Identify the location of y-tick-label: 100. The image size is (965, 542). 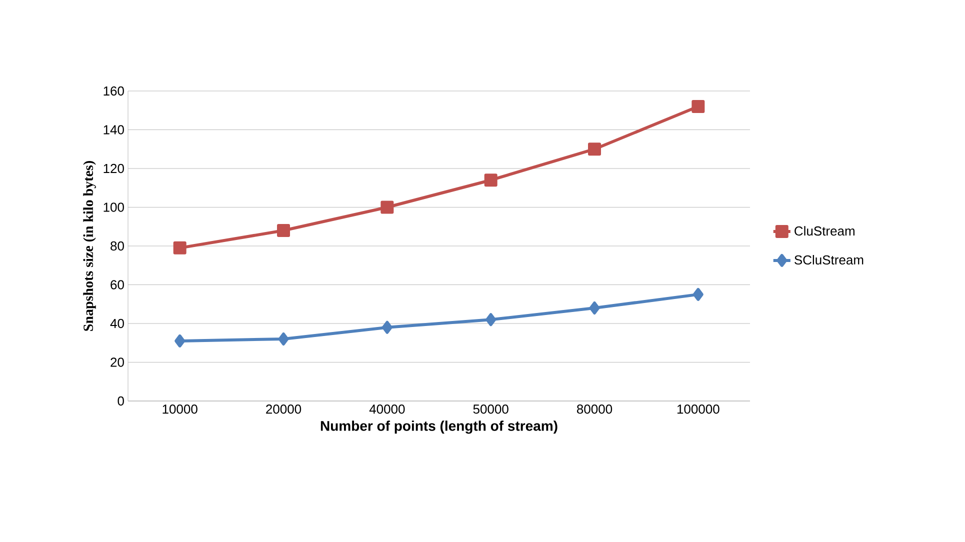
(114, 207).